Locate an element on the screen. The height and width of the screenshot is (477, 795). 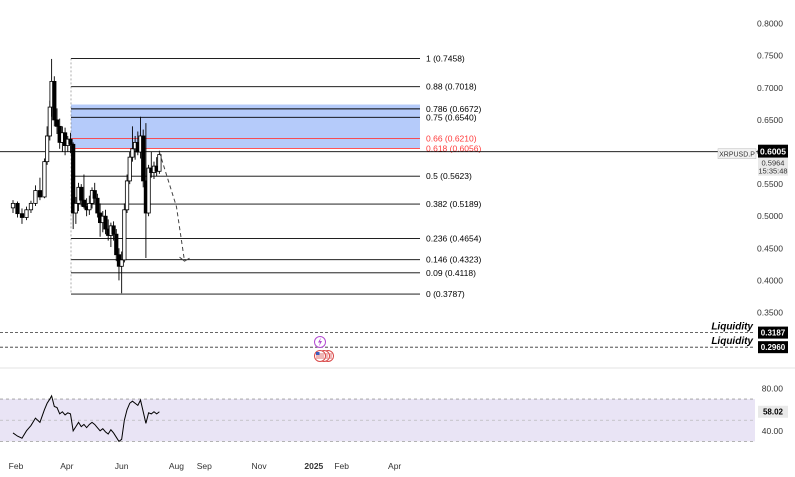
candles is located at coordinates (86, 176).